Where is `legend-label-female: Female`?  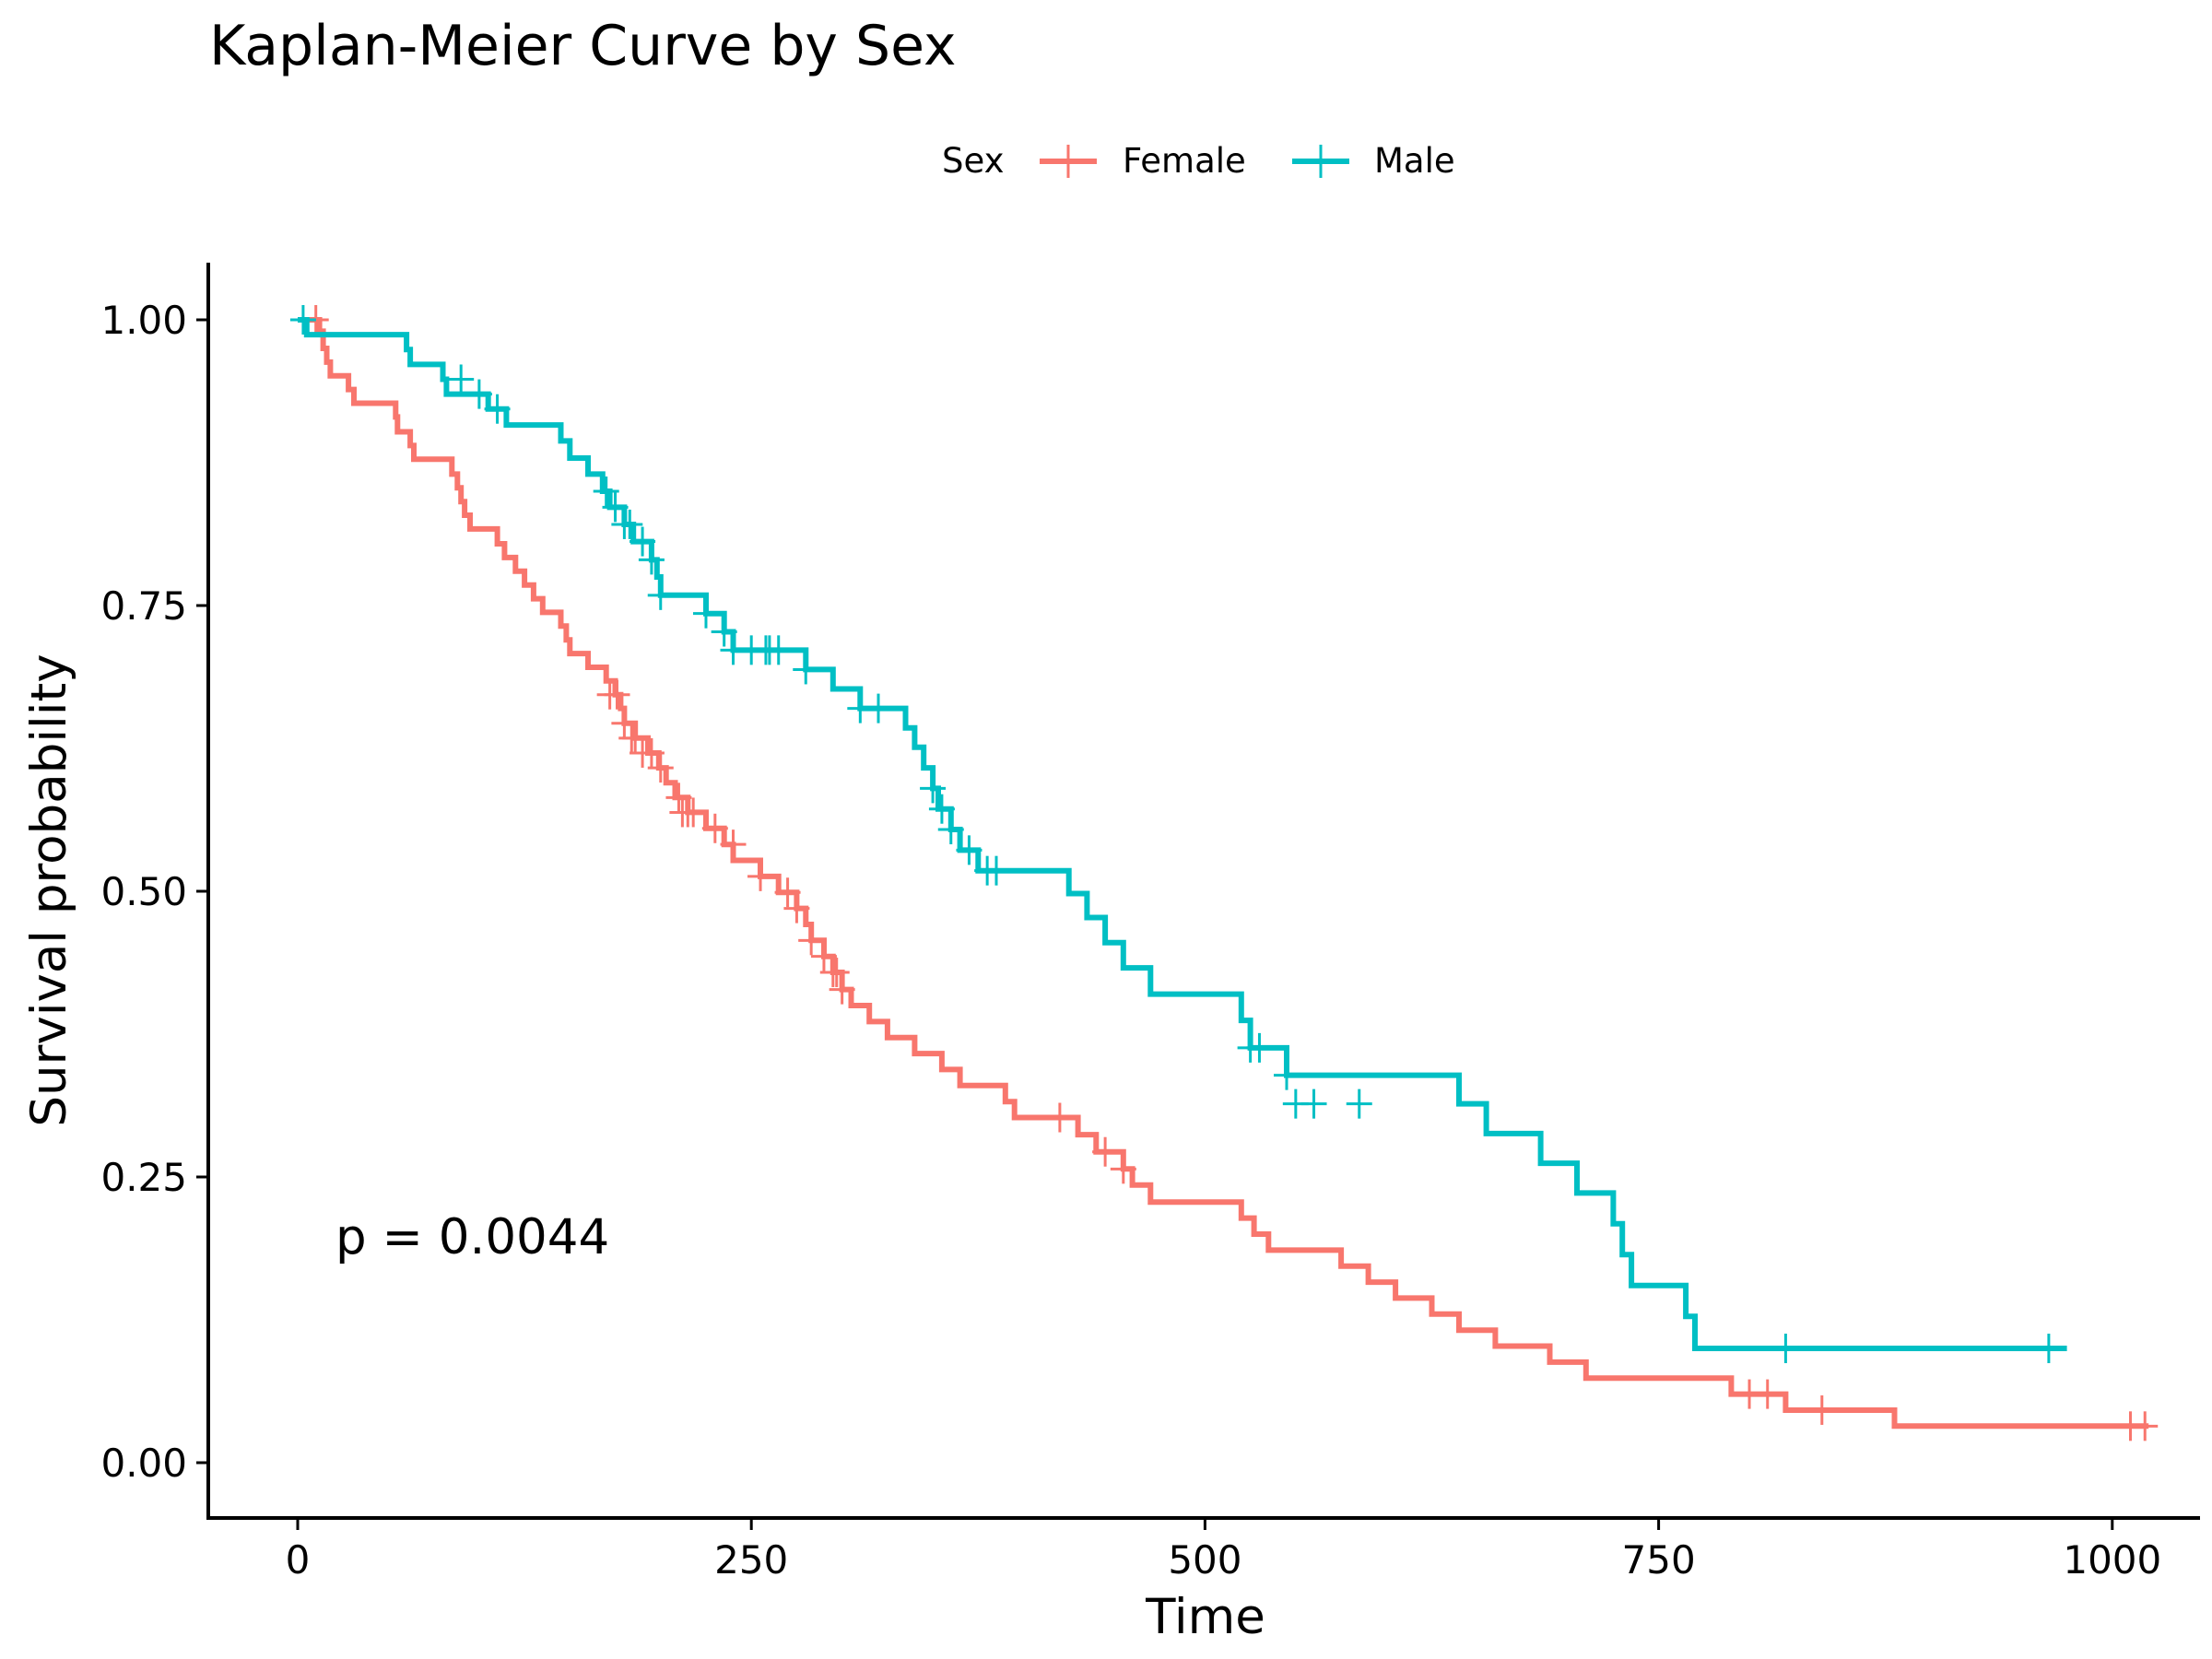 legend-label-female: Female is located at coordinates (1184, 161).